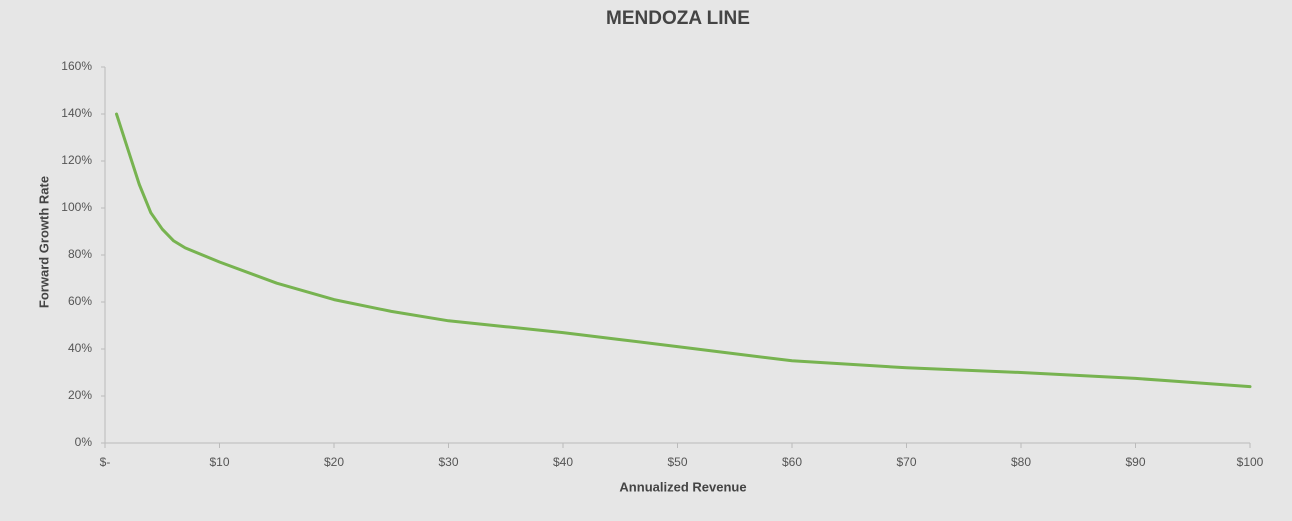  I want to click on y-tick-label: 100%, so click(76, 207).